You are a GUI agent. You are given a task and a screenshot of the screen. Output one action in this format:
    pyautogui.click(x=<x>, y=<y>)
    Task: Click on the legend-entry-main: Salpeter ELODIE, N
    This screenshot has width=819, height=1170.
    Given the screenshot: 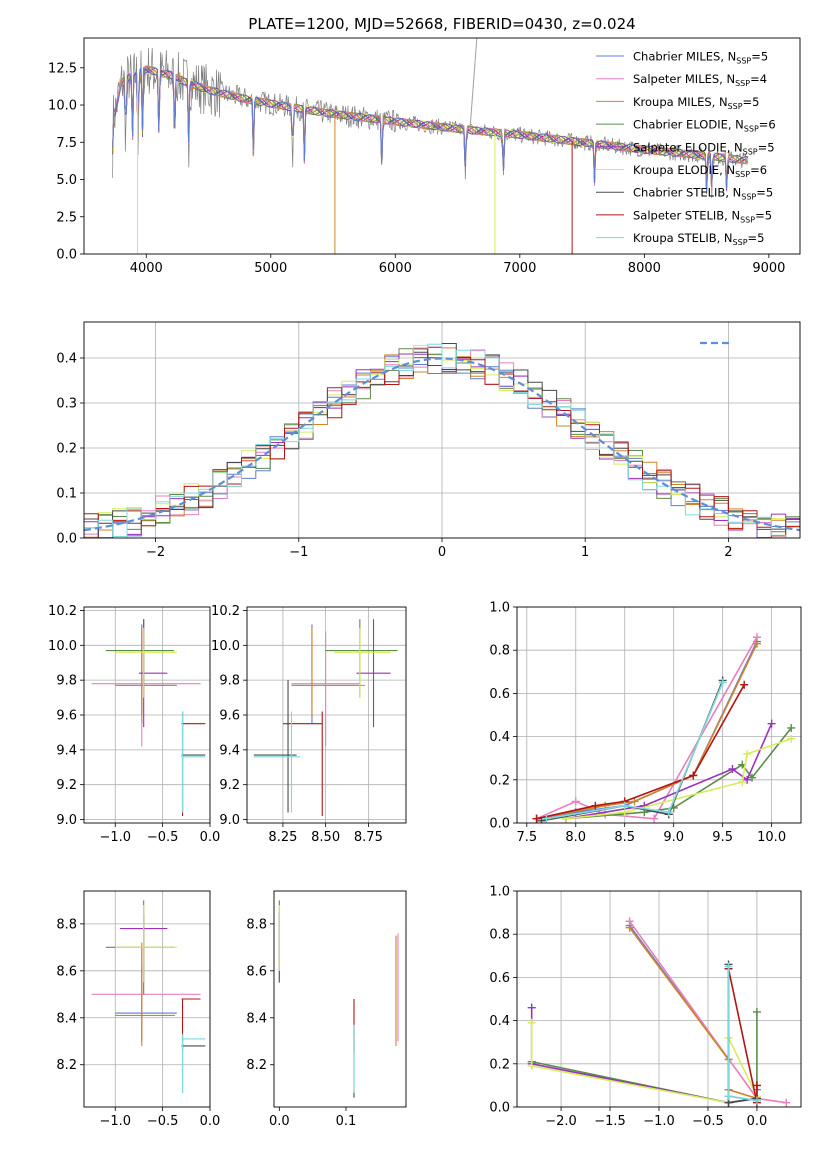 What is the action you would take?
    pyautogui.click(x=688, y=147)
    